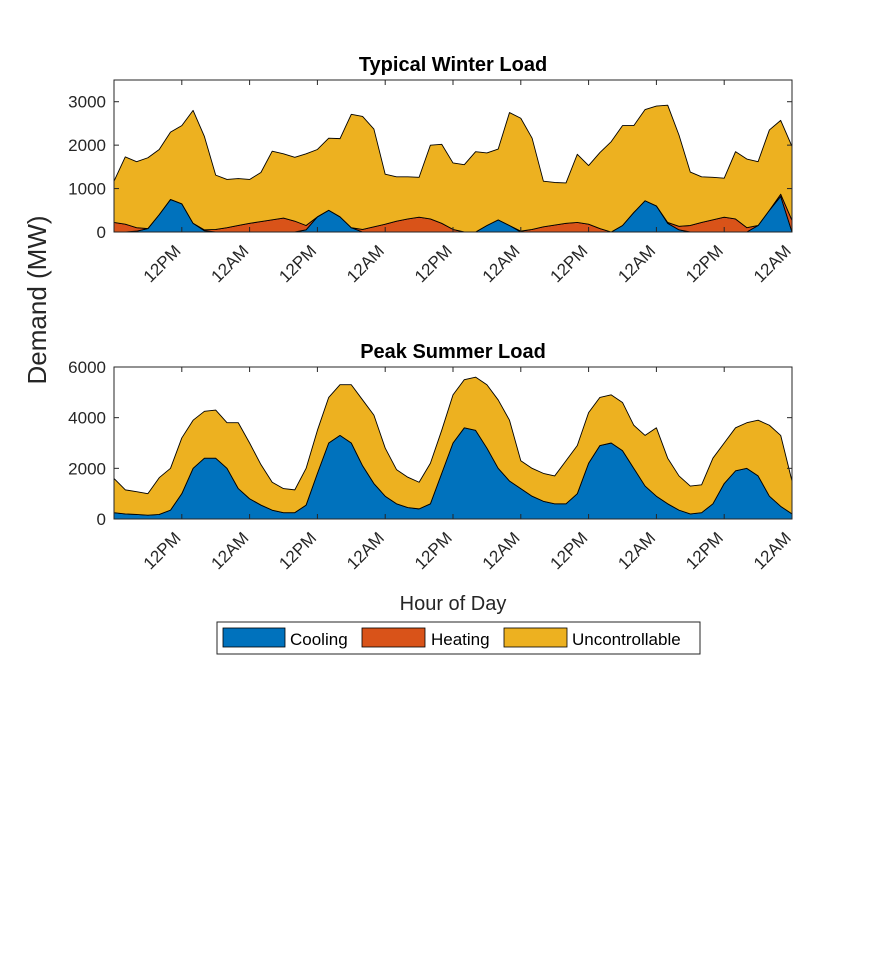 The height and width of the screenshot is (963, 875). I want to click on summer-y-ticks: 0 2000 4000 6000, so click(430, 443).